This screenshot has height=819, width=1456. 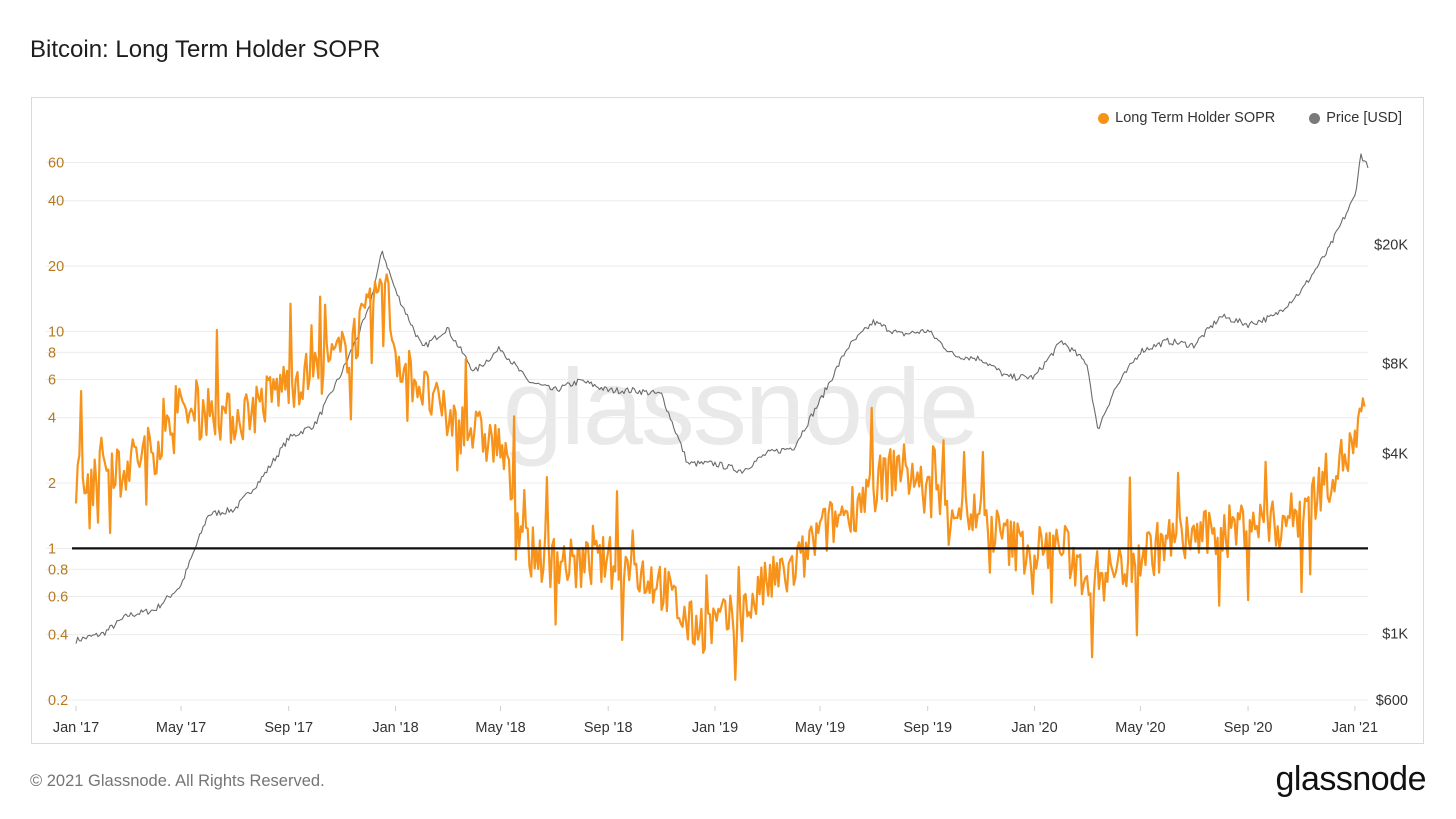 I want to click on x-tick-label: May '18, so click(x=500, y=728).